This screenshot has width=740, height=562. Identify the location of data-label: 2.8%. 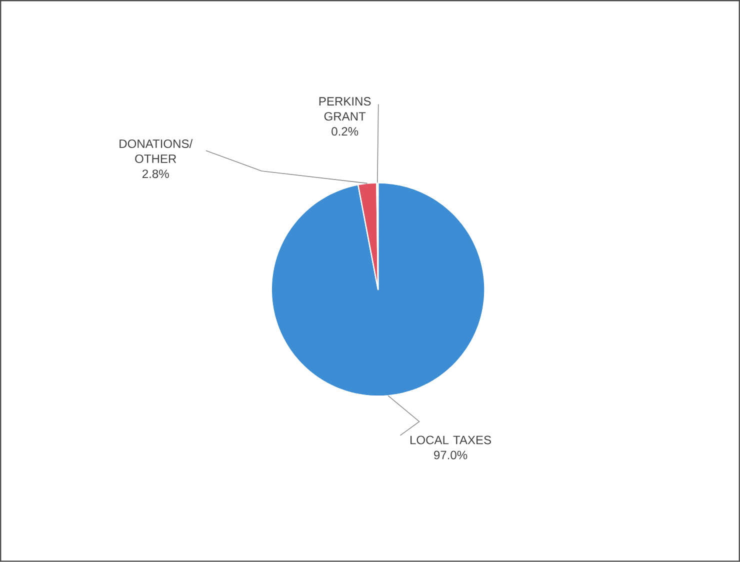
(155, 174).